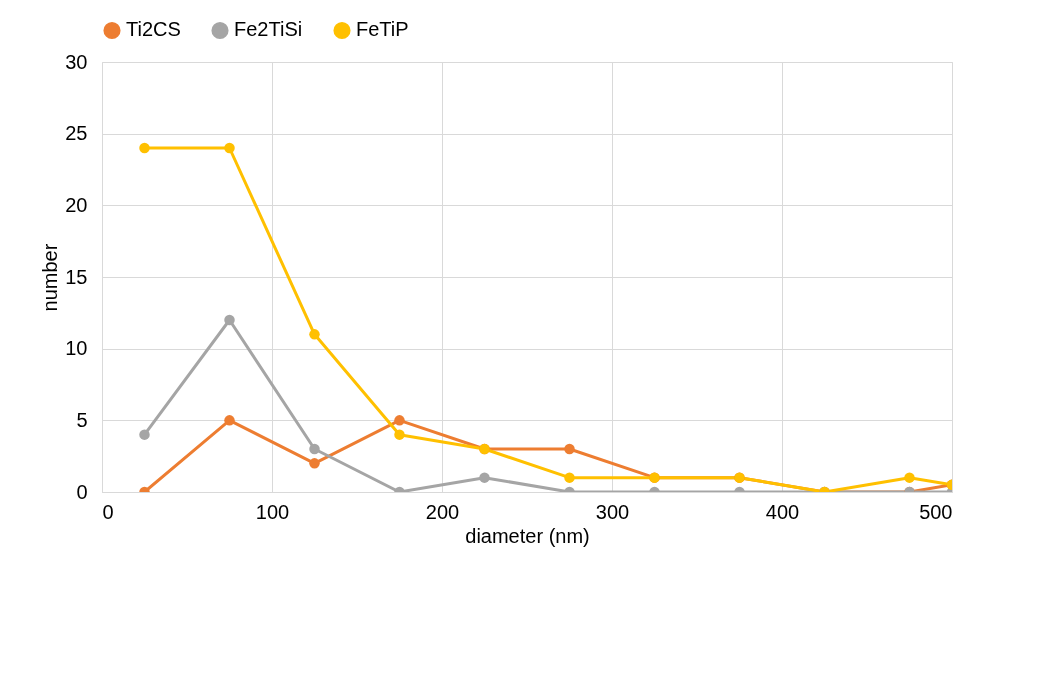 Image resolution: width=1059 pixels, height=682 pixels. What do you see at coordinates (76, 276) in the screenshot?
I see `y-tick-label: 15` at bounding box center [76, 276].